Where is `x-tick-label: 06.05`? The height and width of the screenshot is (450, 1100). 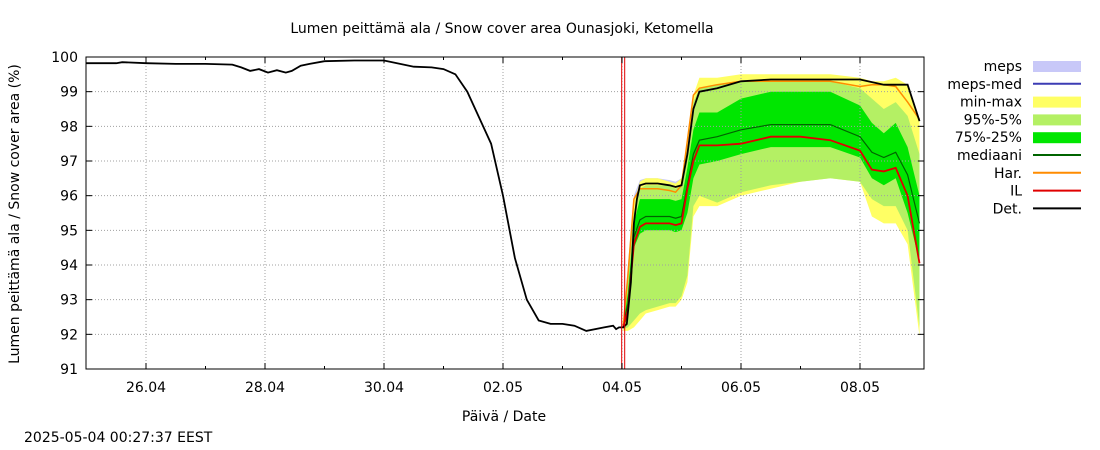
x-tick-label: 06.05 is located at coordinates (741, 388).